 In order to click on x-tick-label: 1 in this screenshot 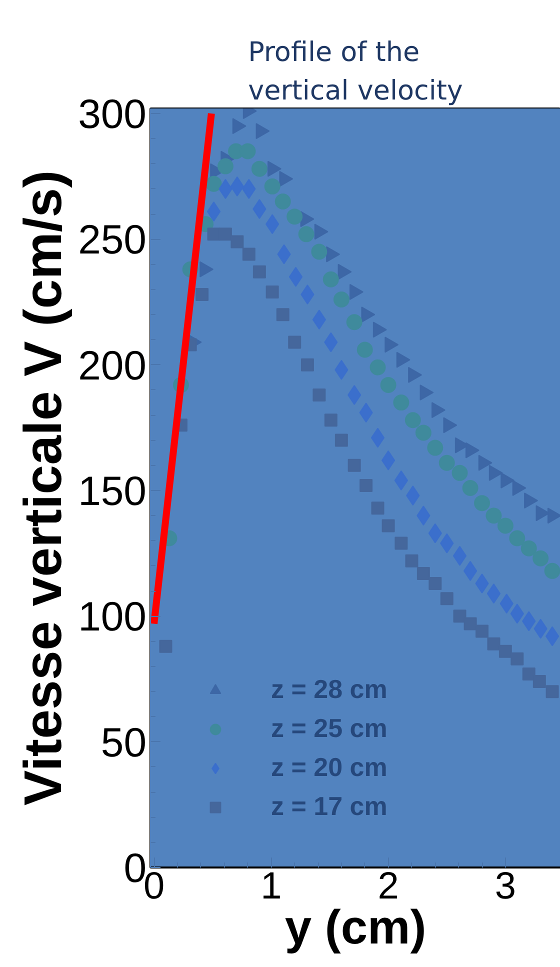, I will do `click(271, 887)`.